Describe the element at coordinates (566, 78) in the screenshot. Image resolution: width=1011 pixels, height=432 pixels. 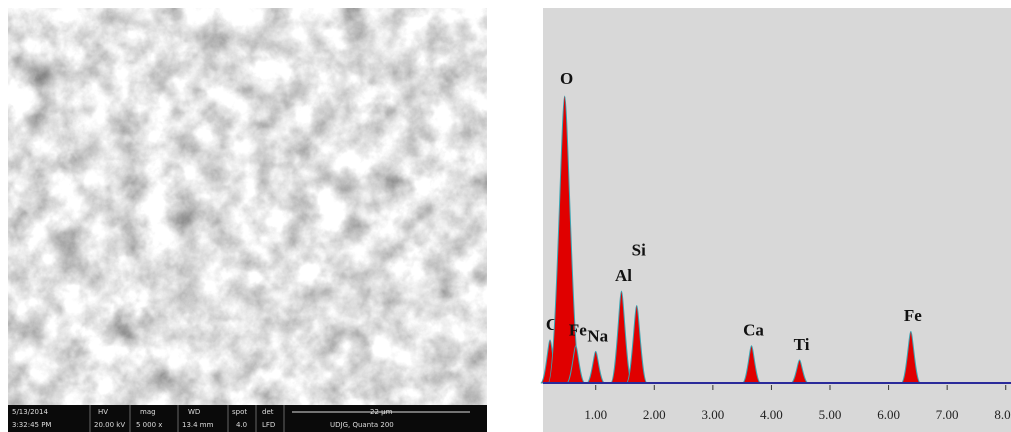
I see `element-label: O` at that location.